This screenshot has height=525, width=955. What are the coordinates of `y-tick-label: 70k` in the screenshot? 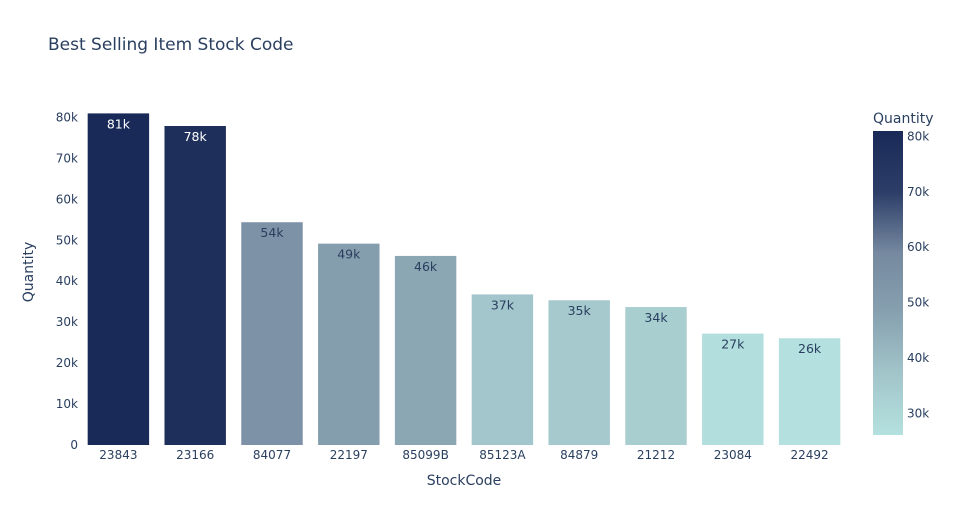 It's located at (67, 158).